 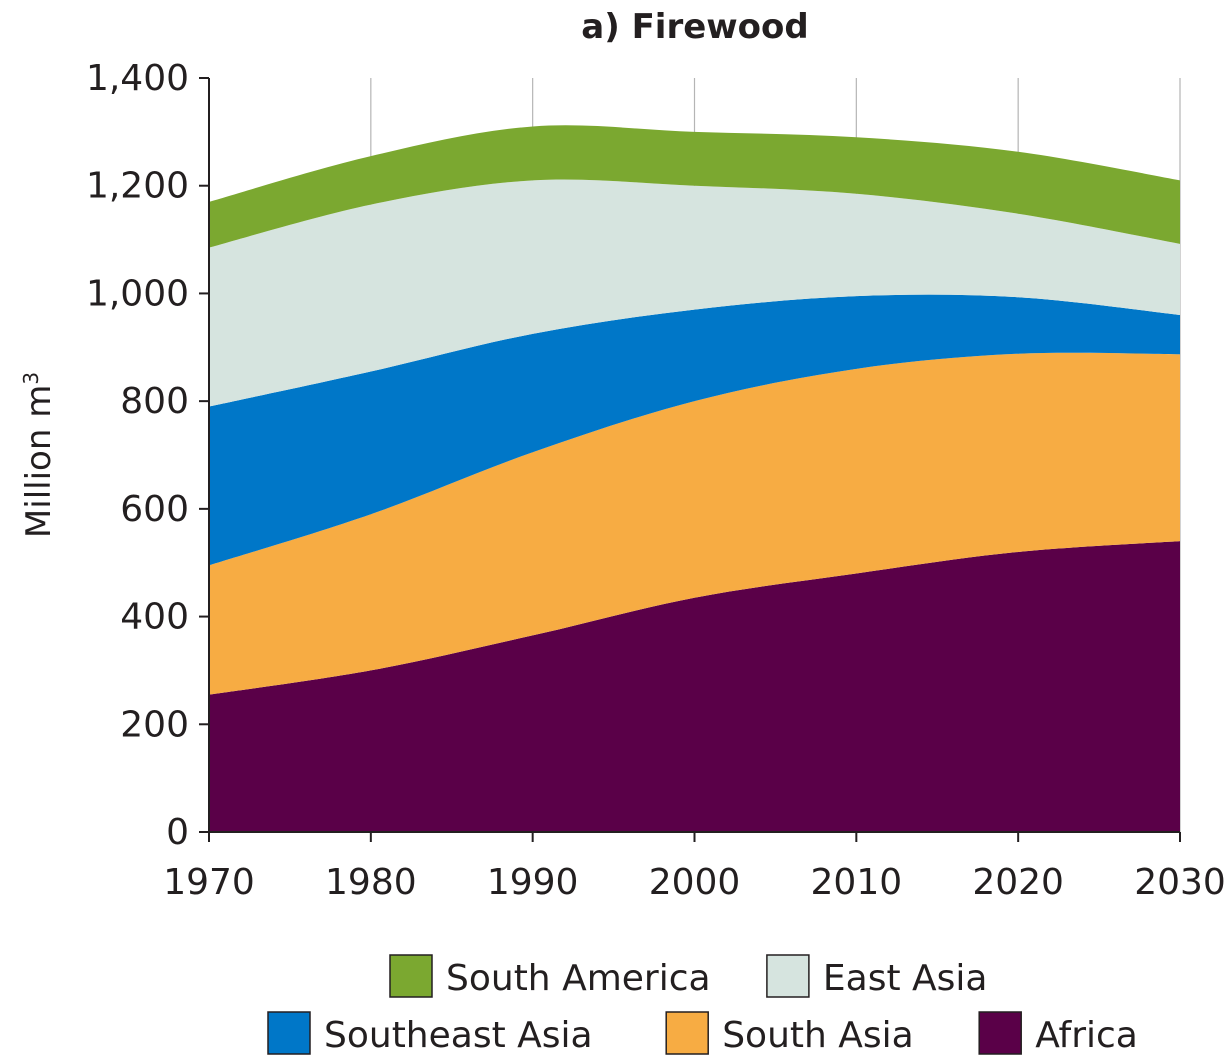 What do you see at coordinates (137, 293) in the screenshot?
I see `y-tick-label: 1,000` at bounding box center [137, 293].